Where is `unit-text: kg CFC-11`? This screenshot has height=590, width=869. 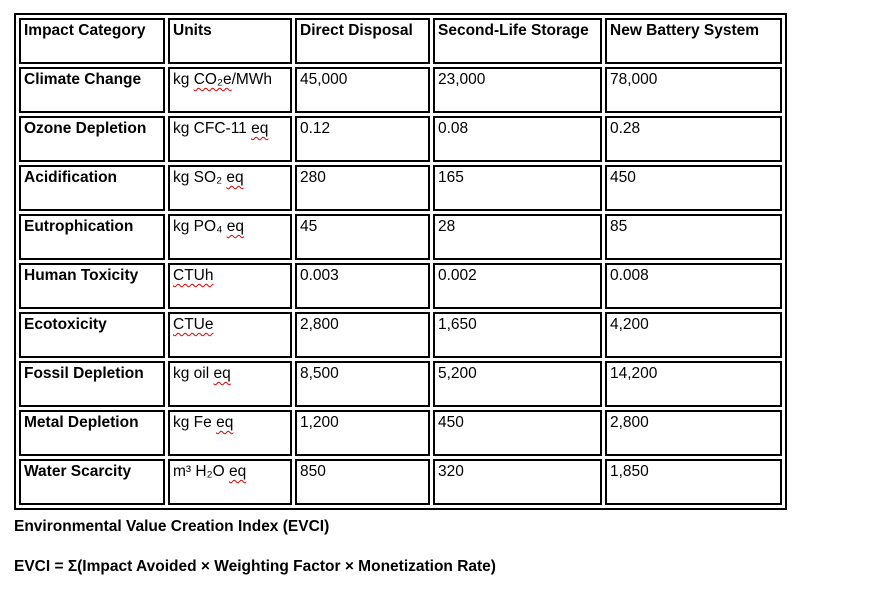
unit-text: kg CFC-11 is located at coordinates (212, 128).